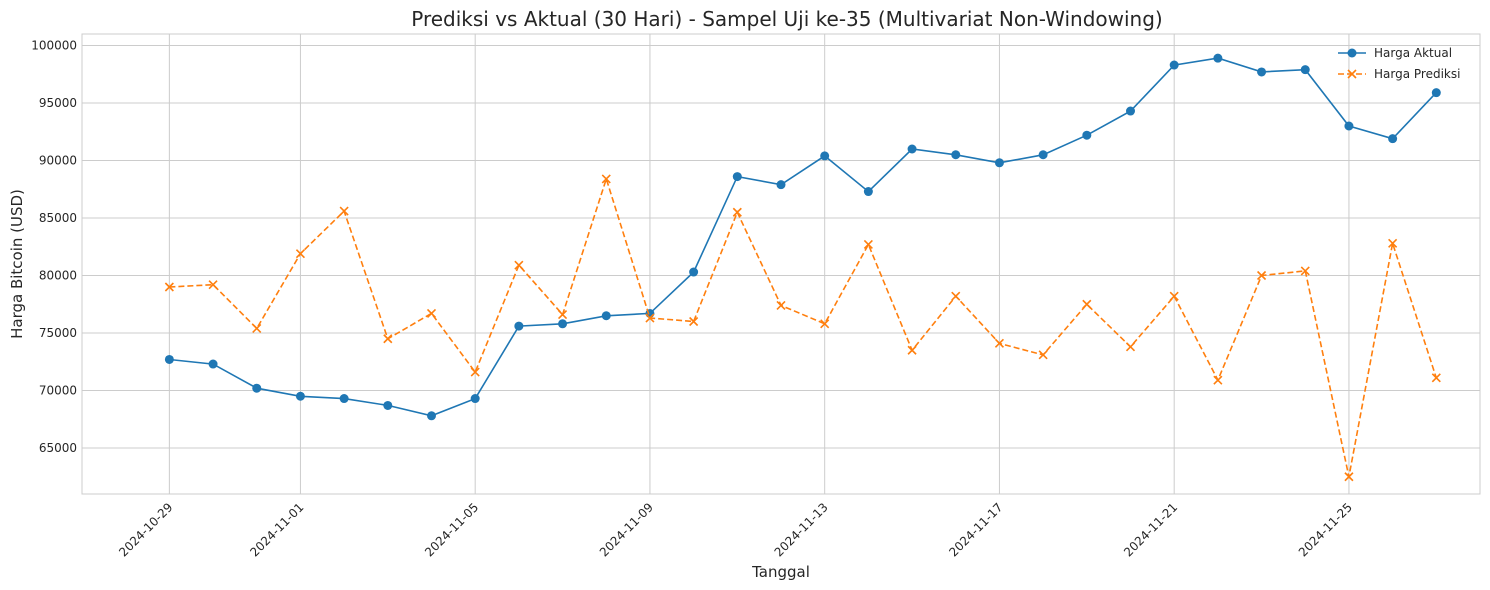  What do you see at coordinates (58, 218) in the screenshot?
I see `y-tick-label: 85000` at bounding box center [58, 218].